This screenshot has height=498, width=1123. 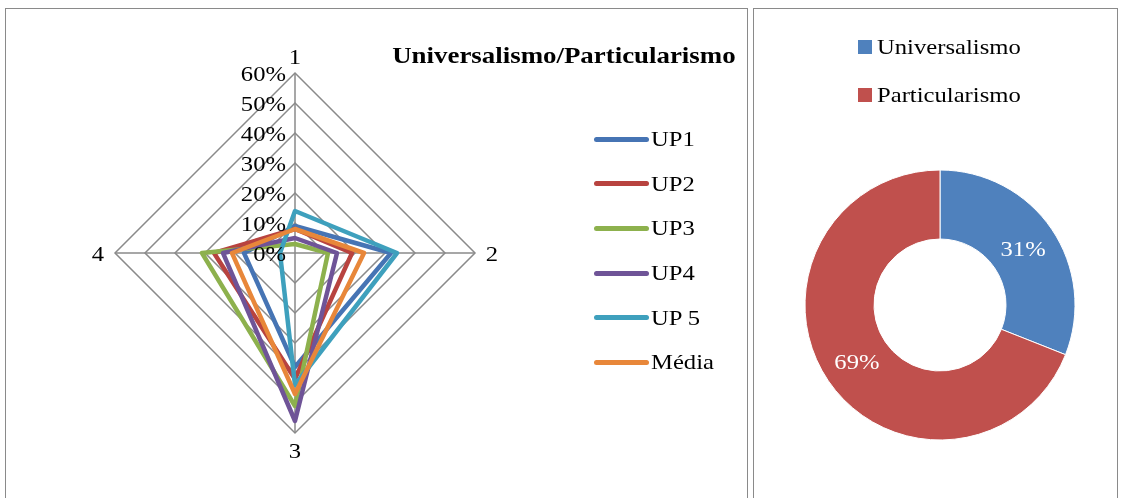 What do you see at coordinates (564, 55) in the screenshot?
I see `chart-title: Universalismo/Particularismo` at bounding box center [564, 55].